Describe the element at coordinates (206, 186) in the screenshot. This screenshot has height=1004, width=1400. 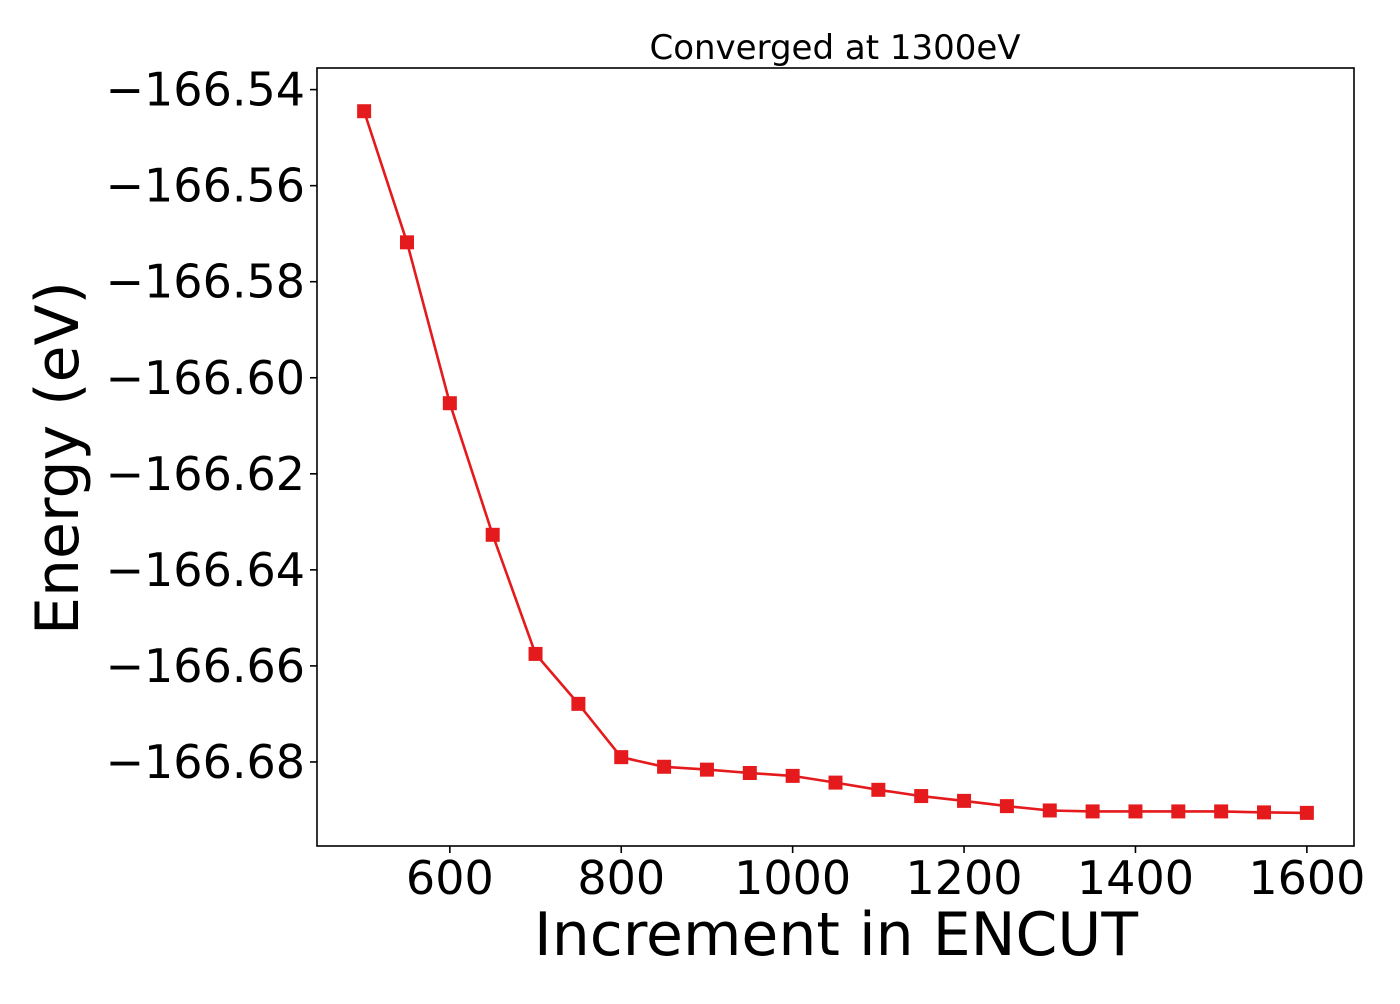
I see `y-tick-label: −166.56` at that location.